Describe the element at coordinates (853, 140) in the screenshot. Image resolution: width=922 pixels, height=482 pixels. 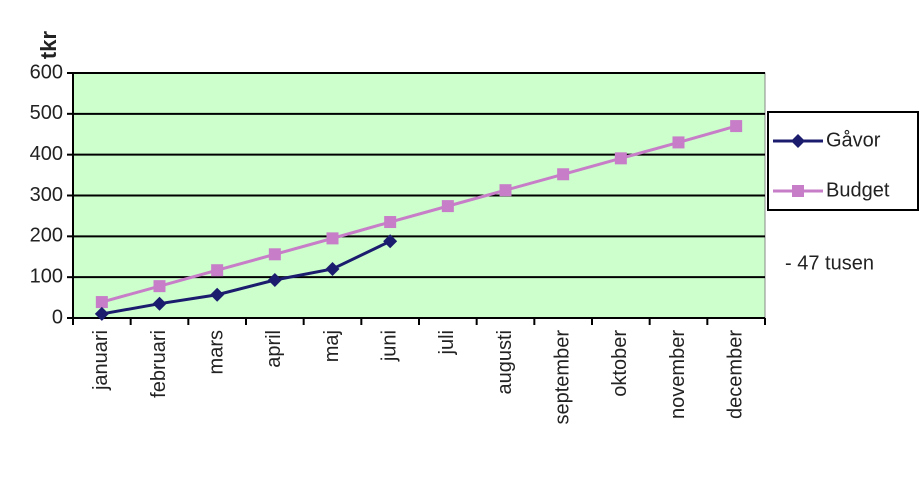
I see `legend-label: Gåvor` at that location.